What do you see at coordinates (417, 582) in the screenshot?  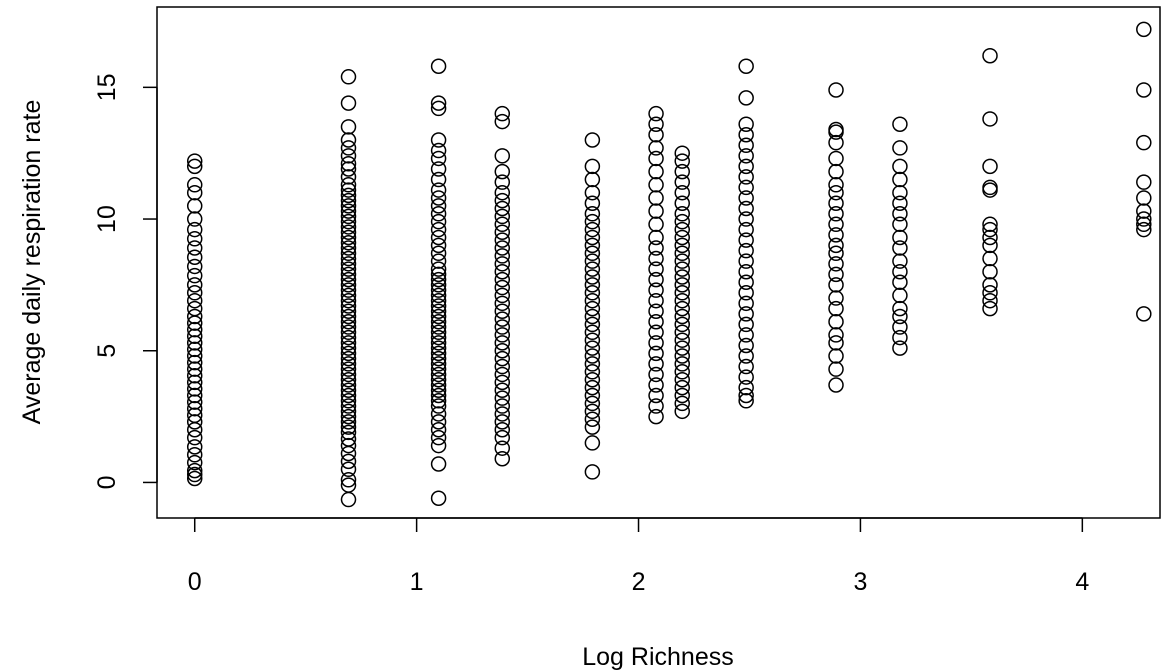 I see `x-tick-label: 1` at bounding box center [417, 582].